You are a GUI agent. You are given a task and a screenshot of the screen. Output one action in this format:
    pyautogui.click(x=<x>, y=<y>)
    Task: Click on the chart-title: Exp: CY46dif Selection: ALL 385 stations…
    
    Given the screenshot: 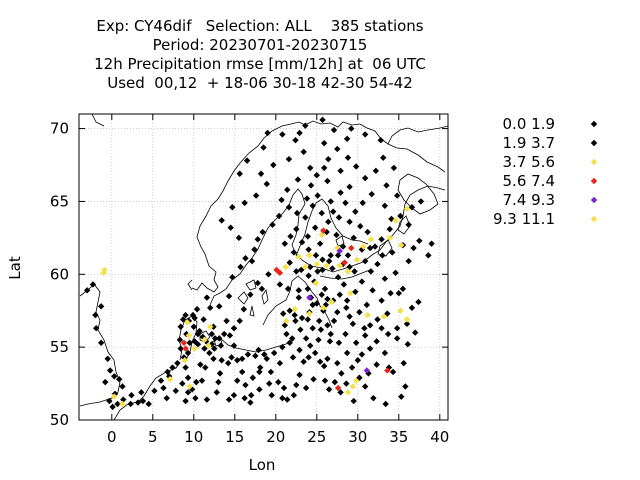 What is the action you would take?
    pyautogui.click(x=260, y=55)
    